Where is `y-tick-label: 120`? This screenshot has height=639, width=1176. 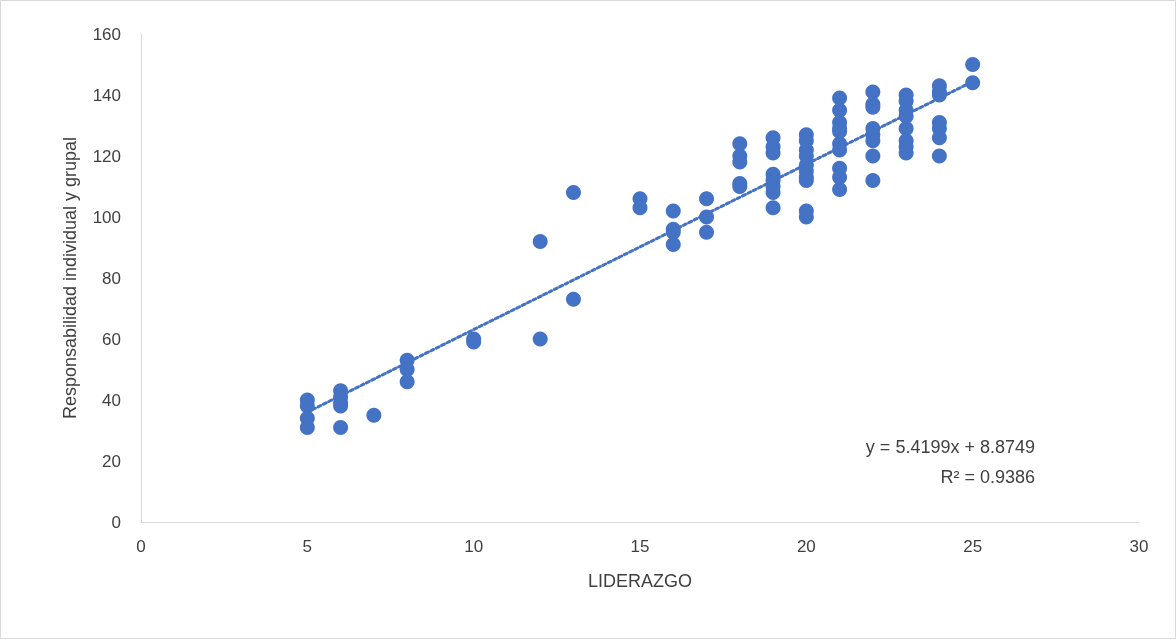
y-tick-label: 120 is located at coordinates (106, 156).